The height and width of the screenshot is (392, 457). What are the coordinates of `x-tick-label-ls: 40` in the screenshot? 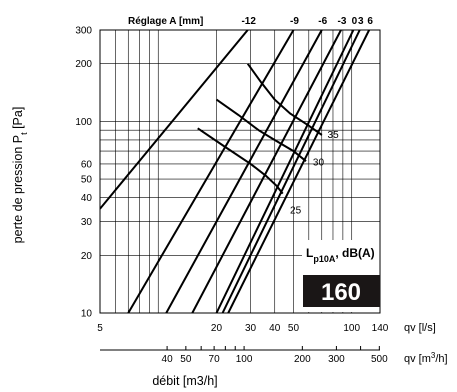 It's located at (275, 328).